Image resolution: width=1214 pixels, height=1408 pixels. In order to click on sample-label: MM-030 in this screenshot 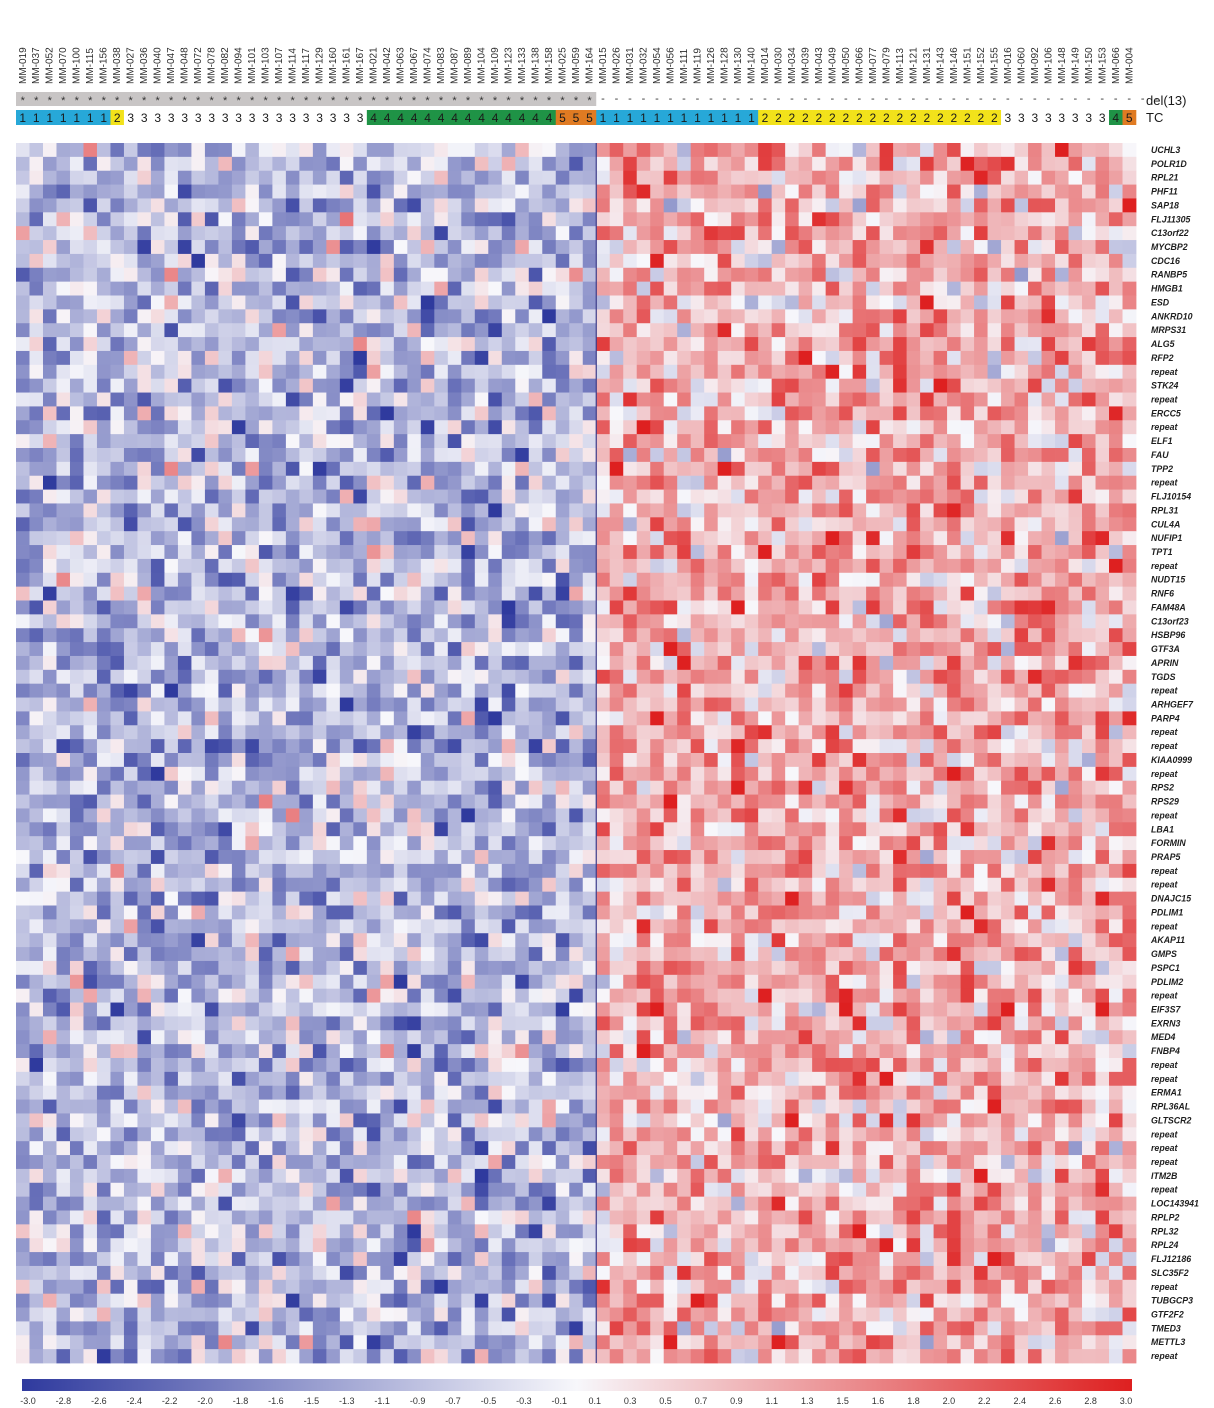, I will do `click(778, 65)`.